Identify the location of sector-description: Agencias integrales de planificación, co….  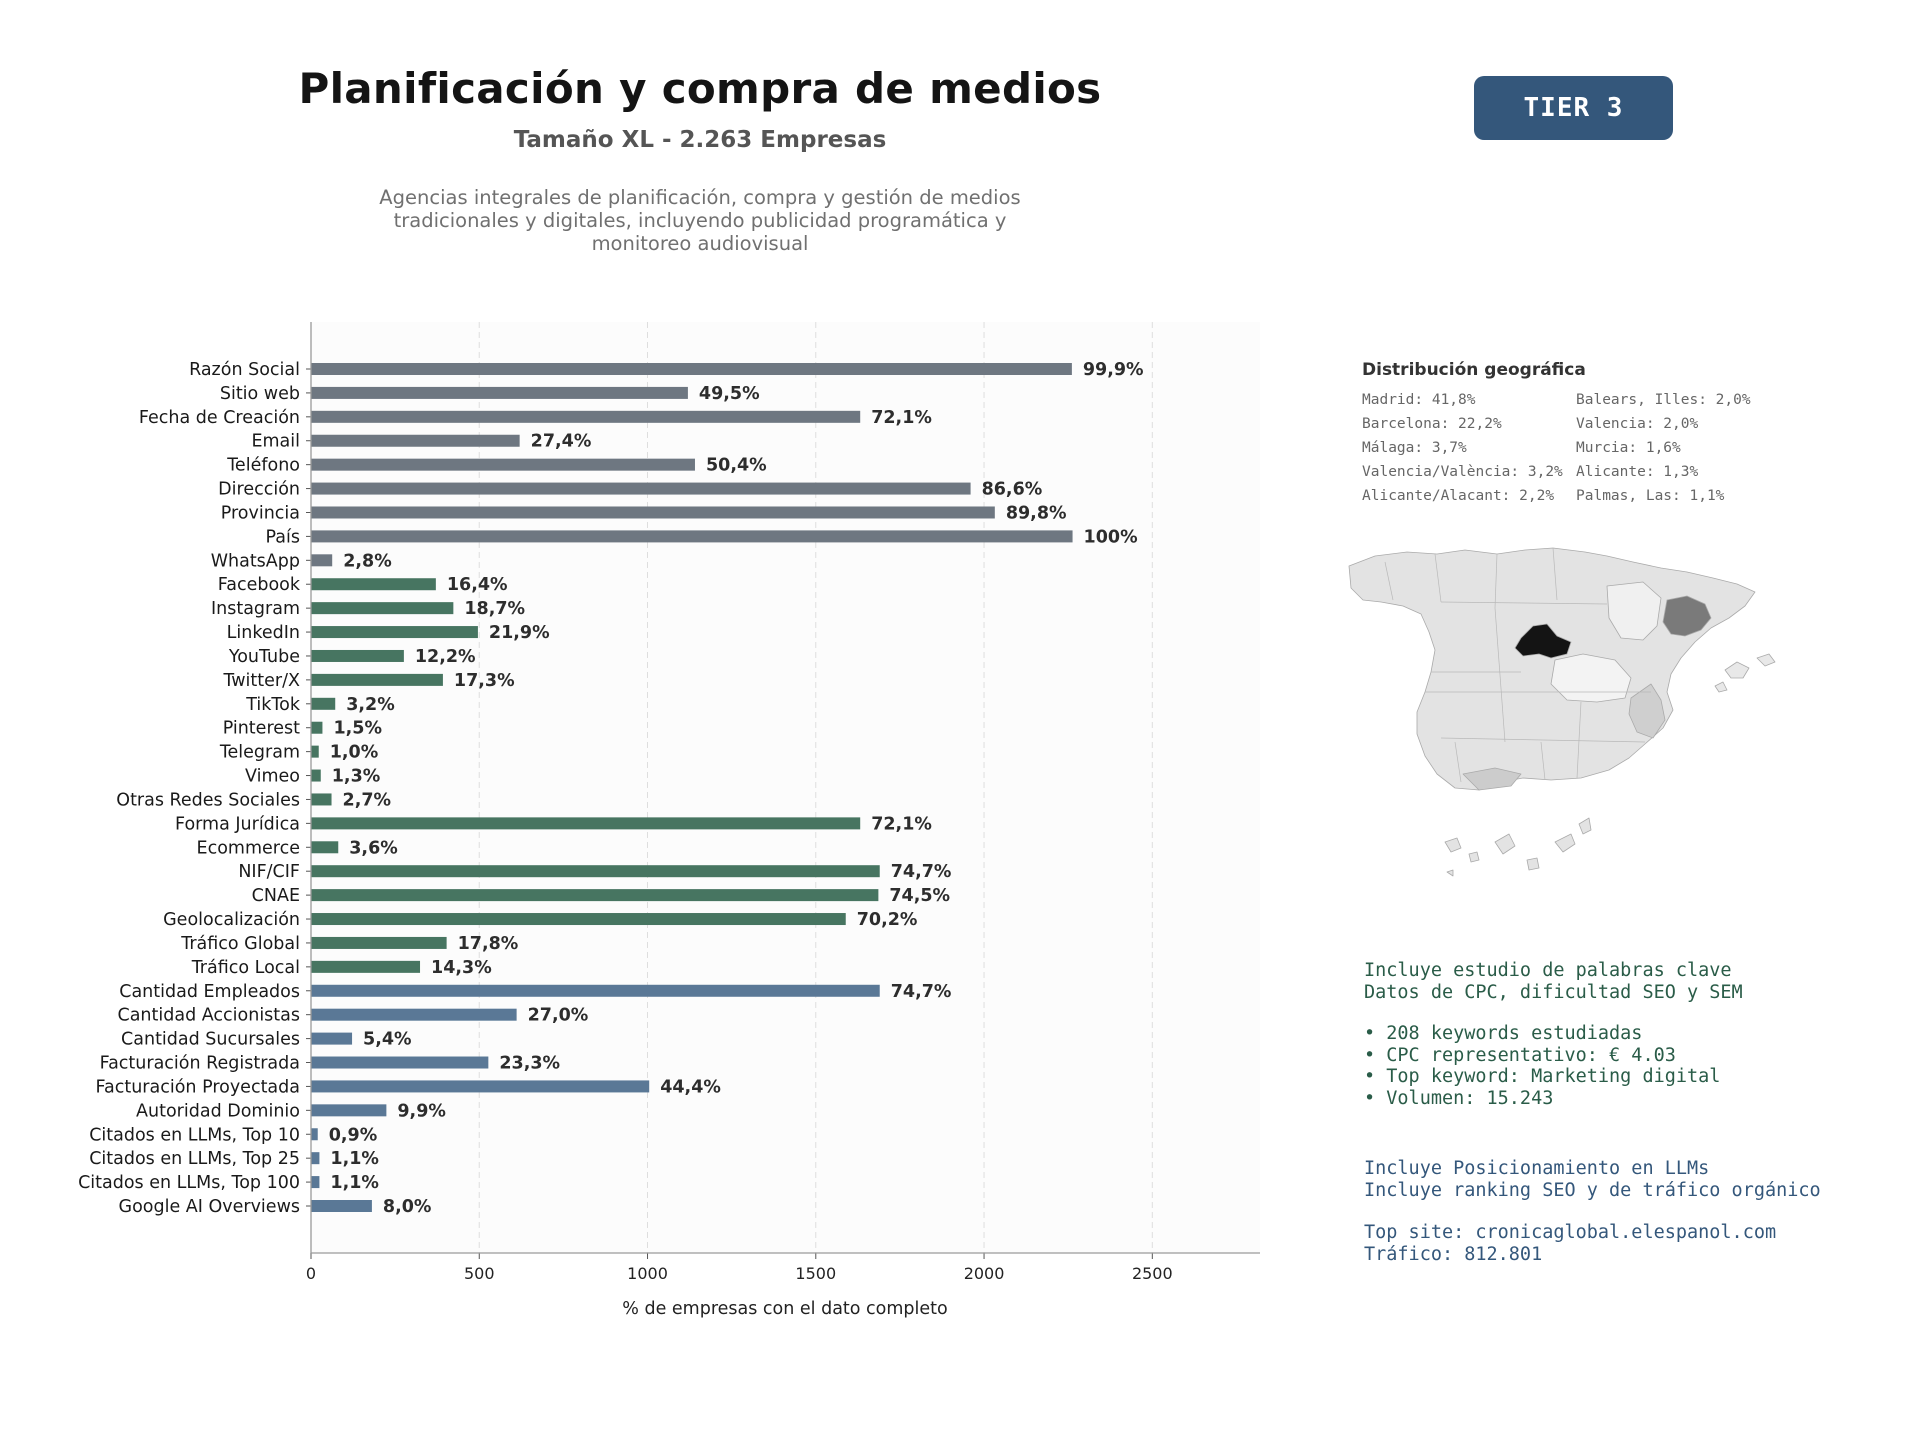
(700, 220).